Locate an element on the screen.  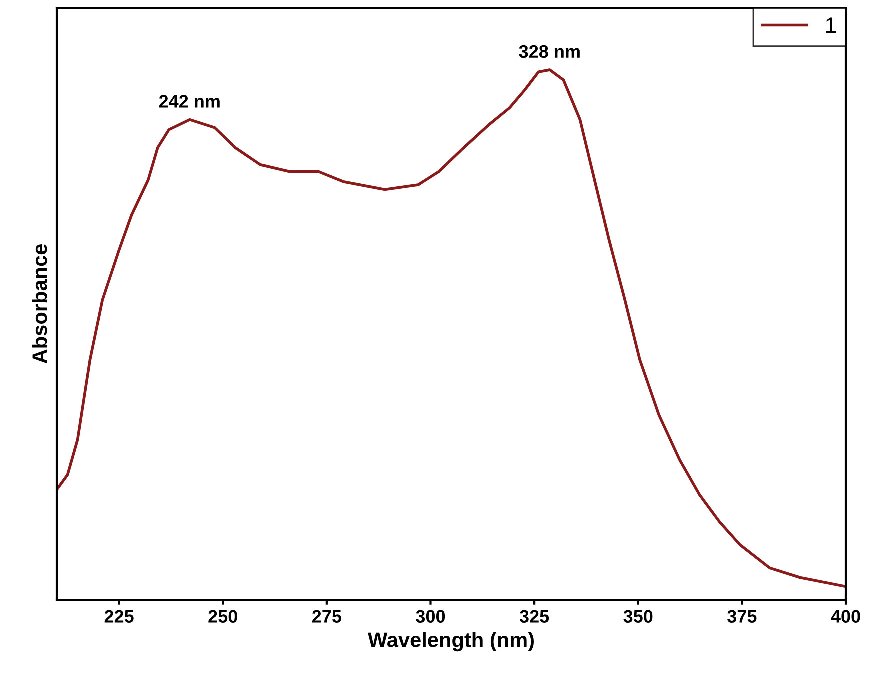
annotation: 328 nm is located at coordinates (549, 51).